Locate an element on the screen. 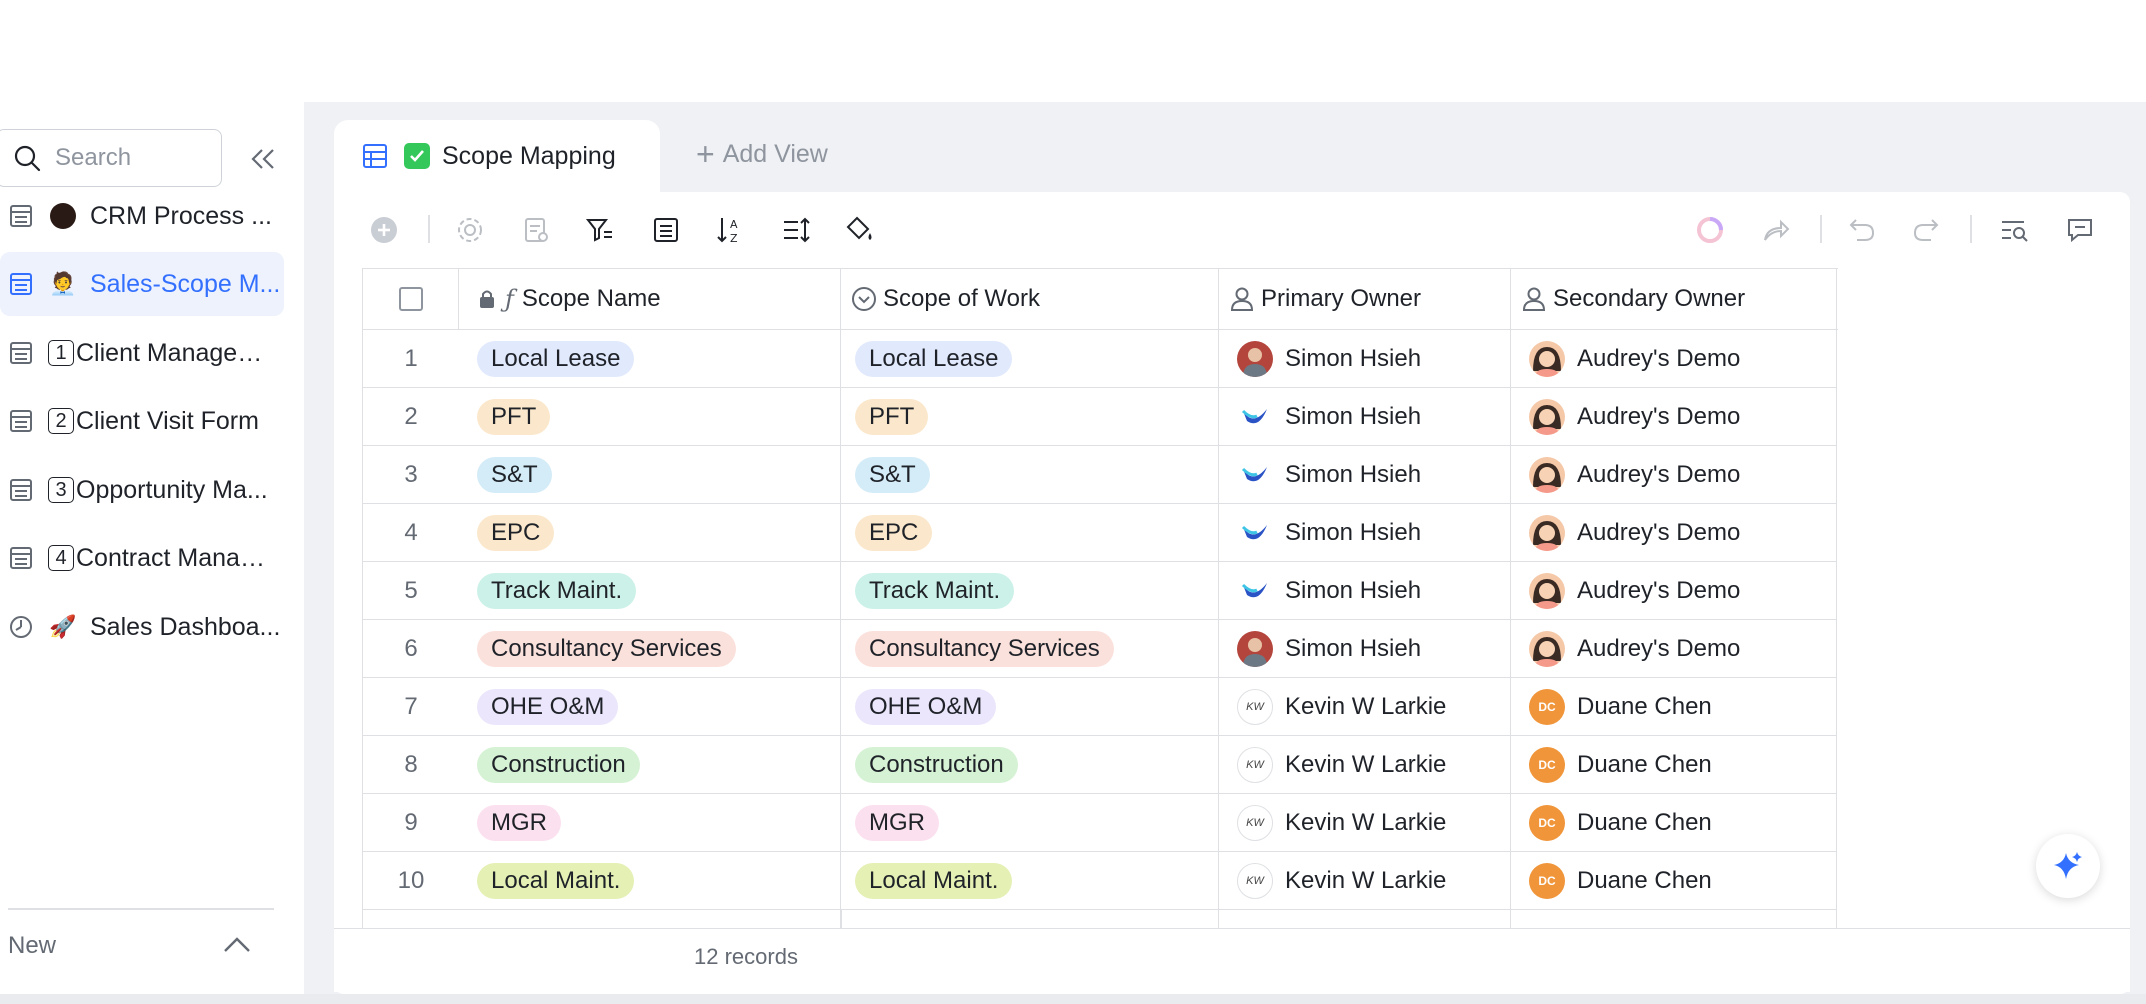 This screenshot has height=1004, width=2146. scope-of-work-cell: Construction is located at coordinates (1030, 765).